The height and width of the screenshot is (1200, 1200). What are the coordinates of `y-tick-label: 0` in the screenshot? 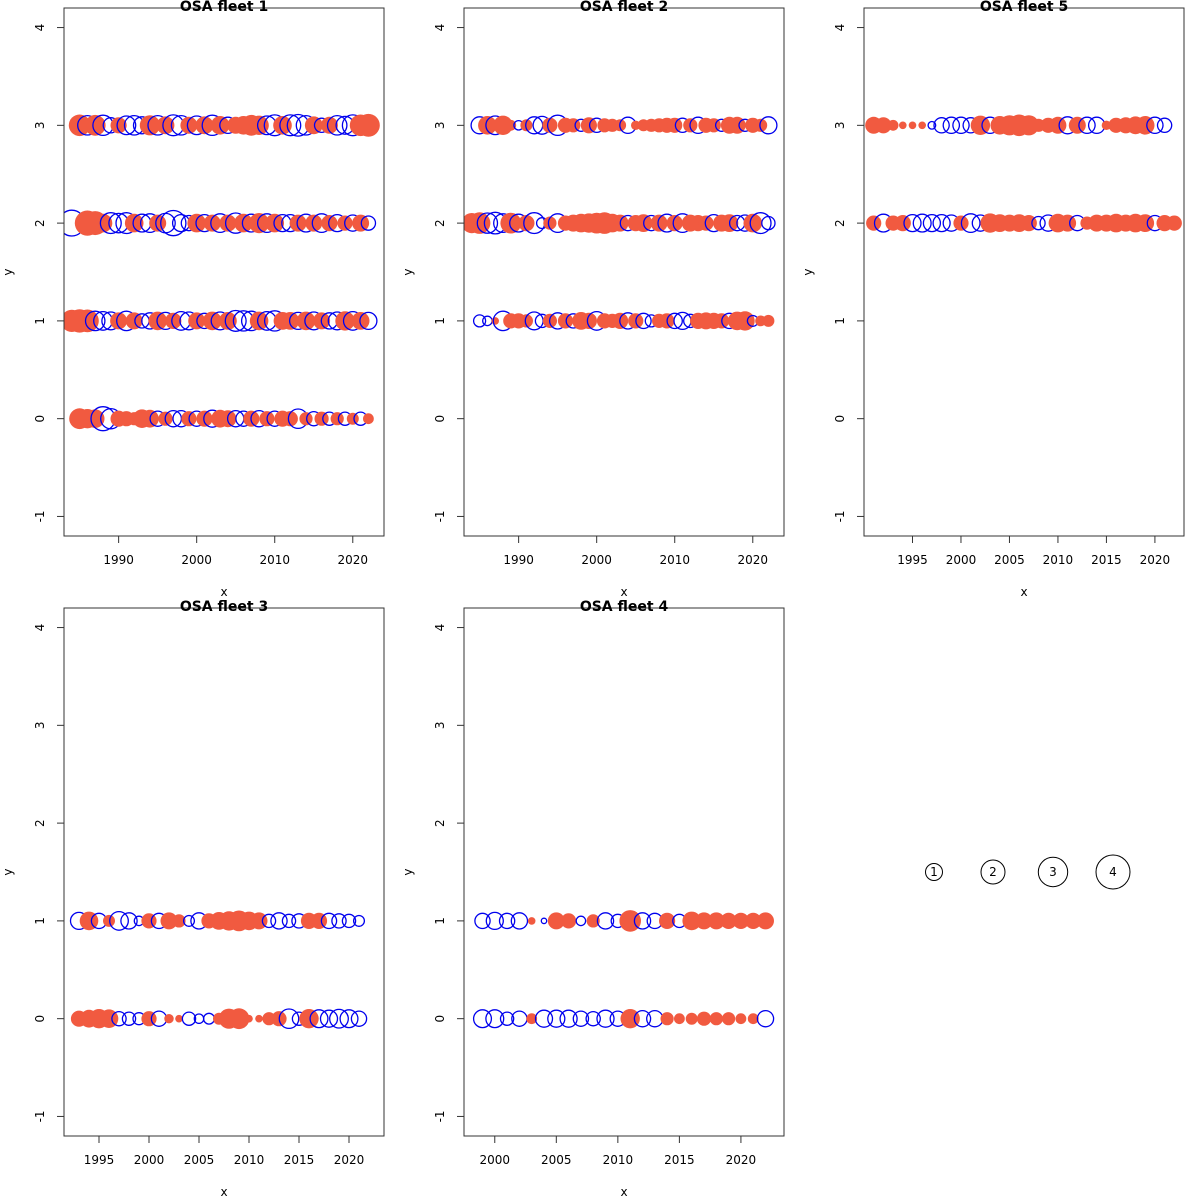 It's located at (40, 1019).